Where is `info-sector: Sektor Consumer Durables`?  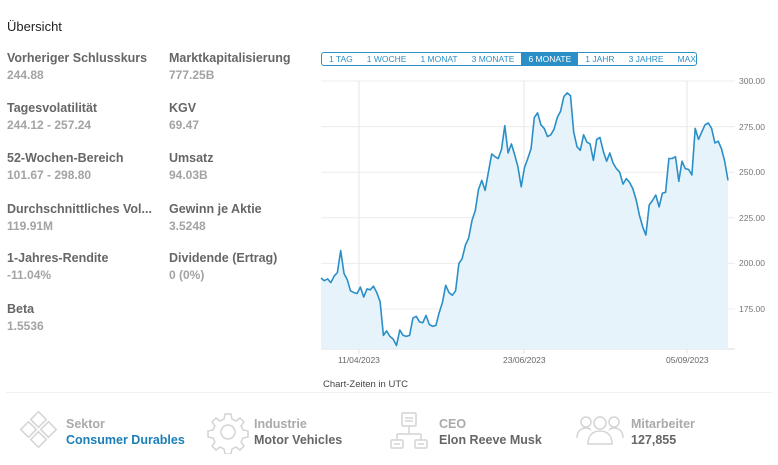
info-sector: Sektor Consumer Durables is located at coordinates (101, 432).